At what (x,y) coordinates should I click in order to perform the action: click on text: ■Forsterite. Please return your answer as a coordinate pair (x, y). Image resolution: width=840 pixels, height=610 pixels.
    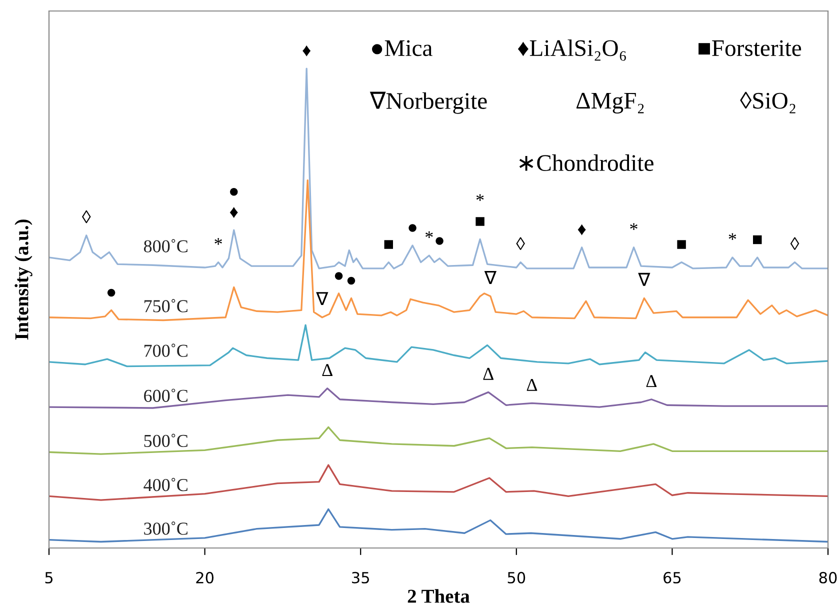
    Looking at the image, I should click on (750, 48).